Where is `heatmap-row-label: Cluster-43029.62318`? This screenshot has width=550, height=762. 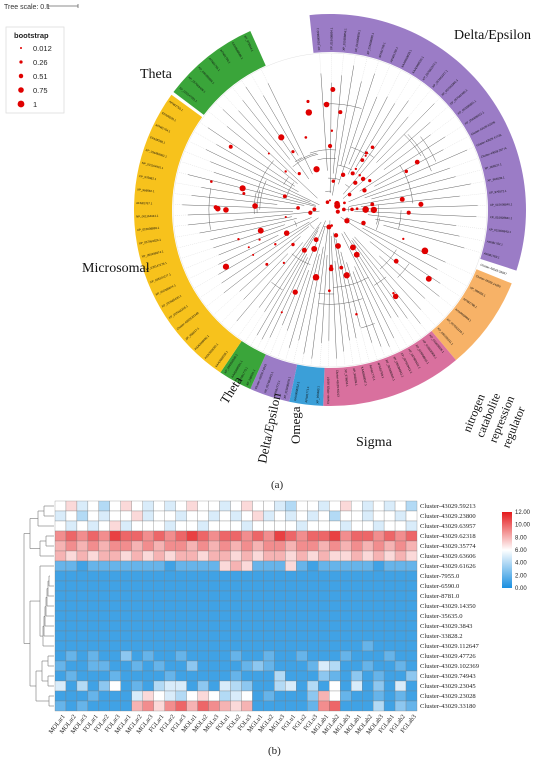 heatmap-row-label: Cluster-43029.62318 is located at coordinates (448, 536).